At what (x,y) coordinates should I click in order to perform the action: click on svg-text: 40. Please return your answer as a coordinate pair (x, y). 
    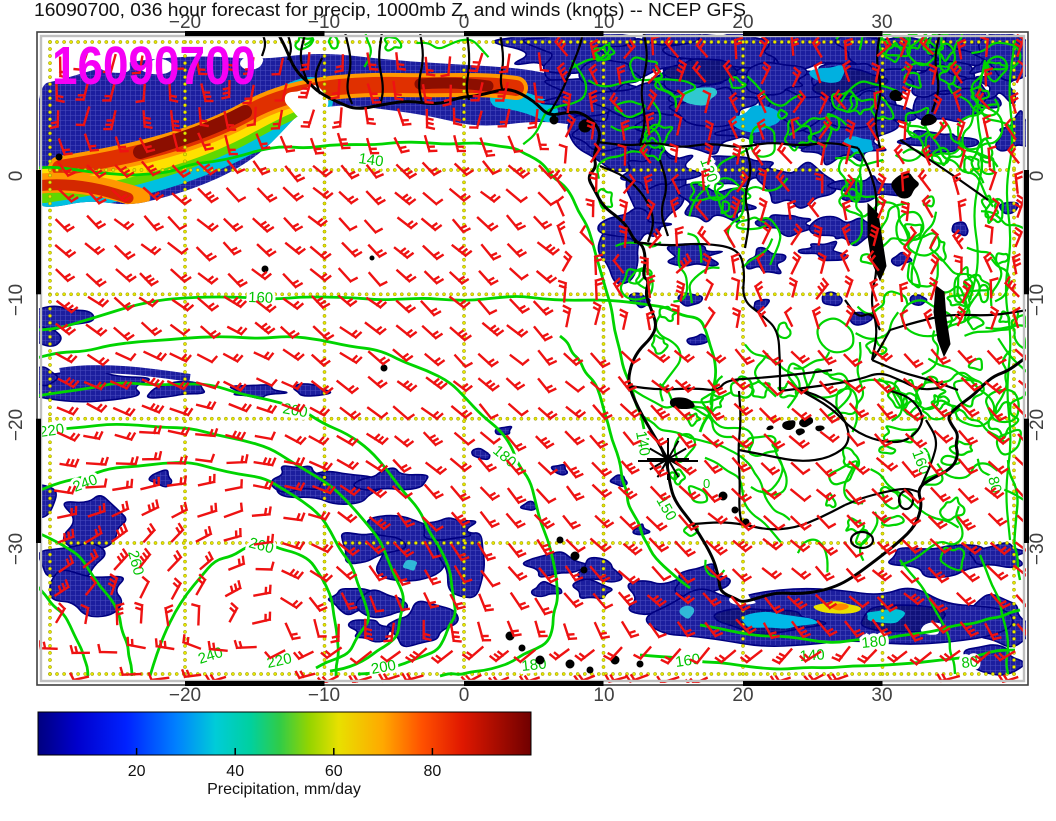
    Looking at the image, I should click on (235, 771).